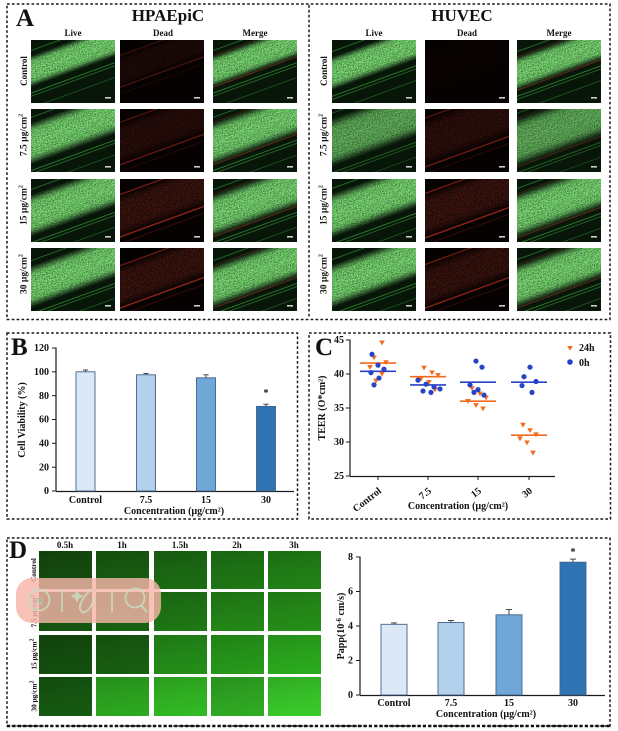 The height and width of the screenshot is (731, 618). I want to click on svg-text: 100, so click(41, 372).